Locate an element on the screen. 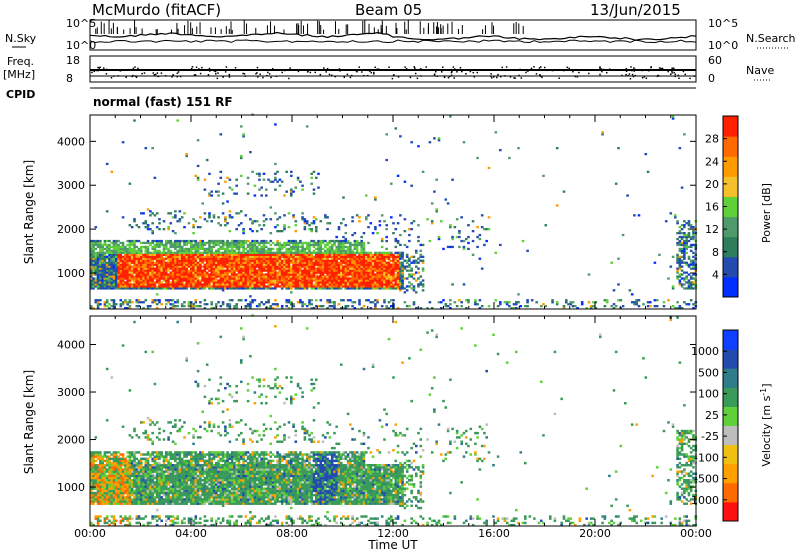  velocity-colorbar: -1000 -500 -100 -25 25 100 500 1000 is located at coordinates (713, 425).